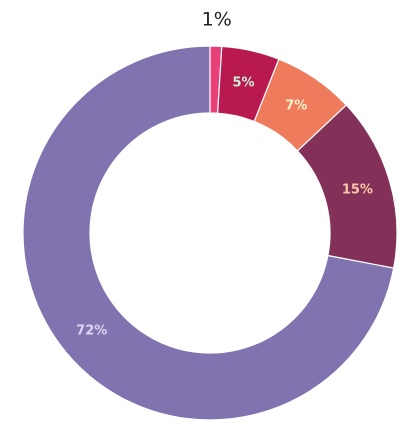 The width and height of the screenshot is (412, 437). I want to click on slice-label-4: 1%, so click(217, 20).